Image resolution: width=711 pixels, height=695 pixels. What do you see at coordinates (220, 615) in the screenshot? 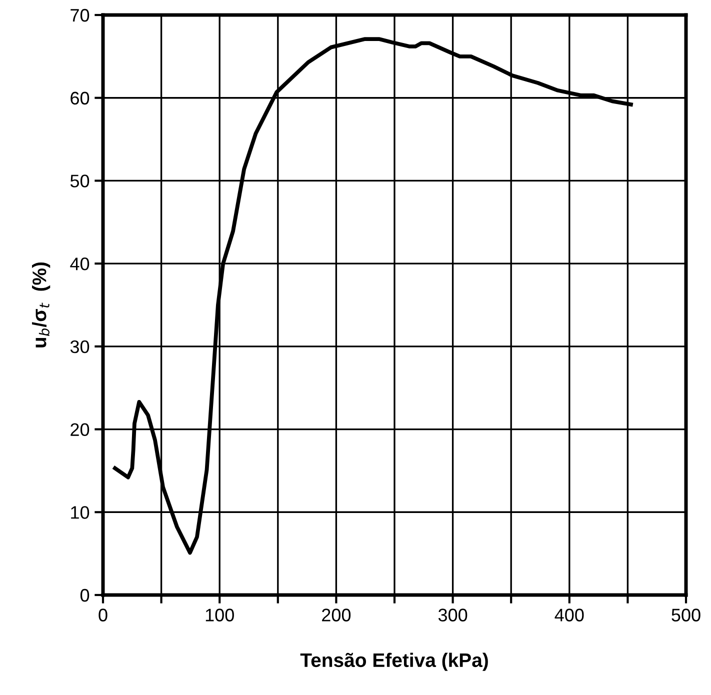
I see `x-tick-label: 100` at bounding box center [220, 615].